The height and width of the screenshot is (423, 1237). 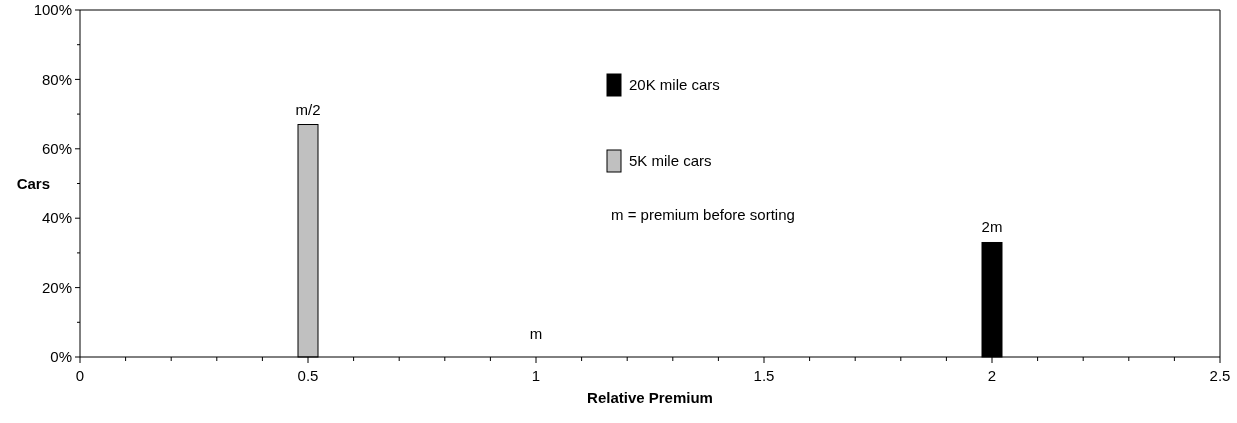 I want to click on y-tick-label: 0%, so click(x=61, y=357).